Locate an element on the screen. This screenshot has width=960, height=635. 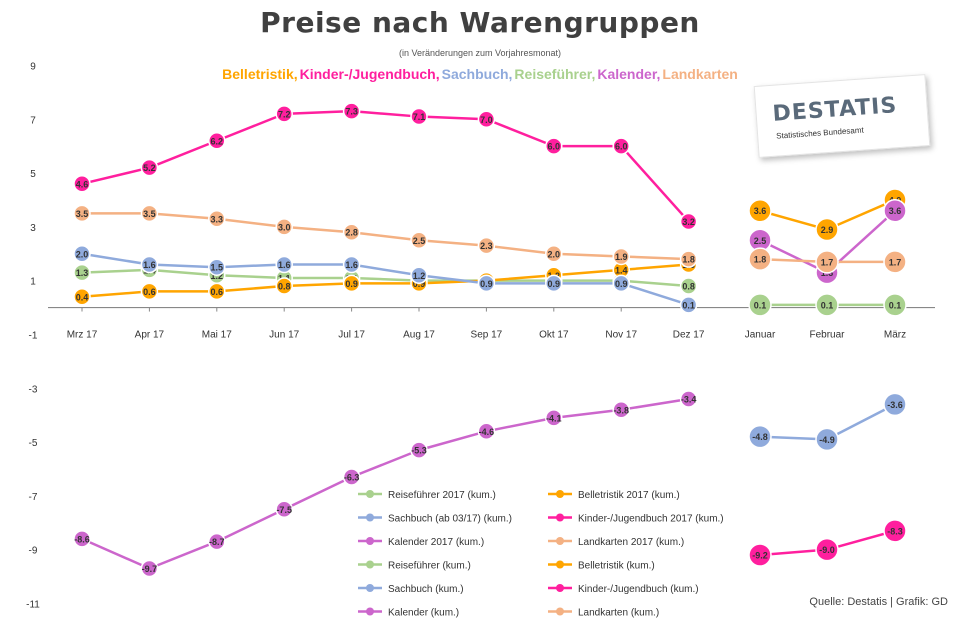
x-tick-label: Jun 17 is located at coordinates (284, 335).